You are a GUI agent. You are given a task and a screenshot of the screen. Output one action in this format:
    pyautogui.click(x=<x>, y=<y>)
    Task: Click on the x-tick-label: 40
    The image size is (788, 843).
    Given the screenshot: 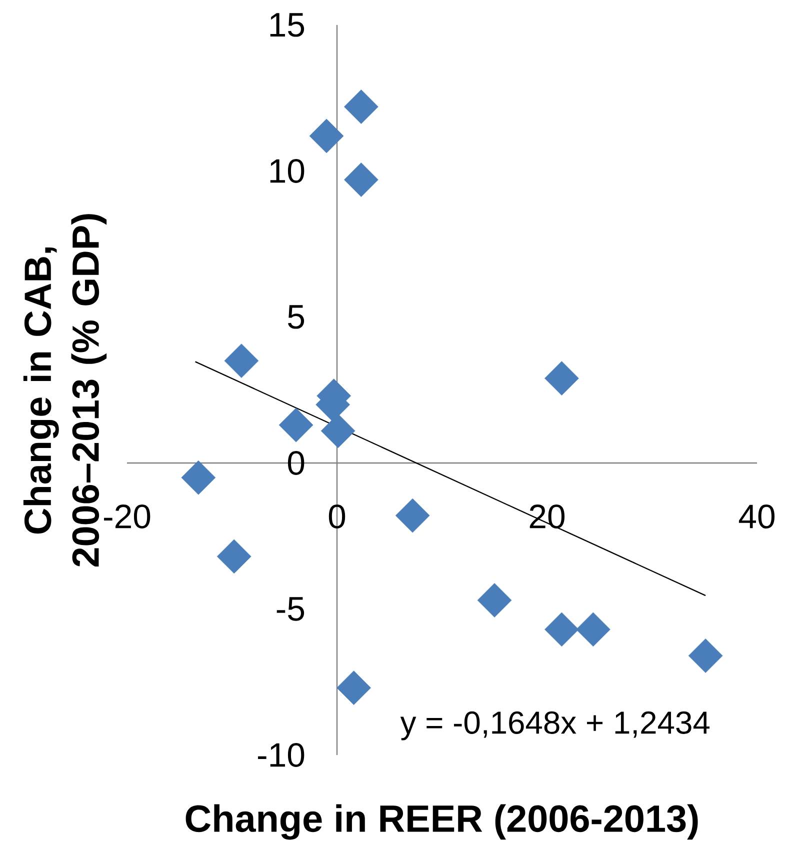 What is the action you would take?
    pyautogui.click(x=756, y=516)
    